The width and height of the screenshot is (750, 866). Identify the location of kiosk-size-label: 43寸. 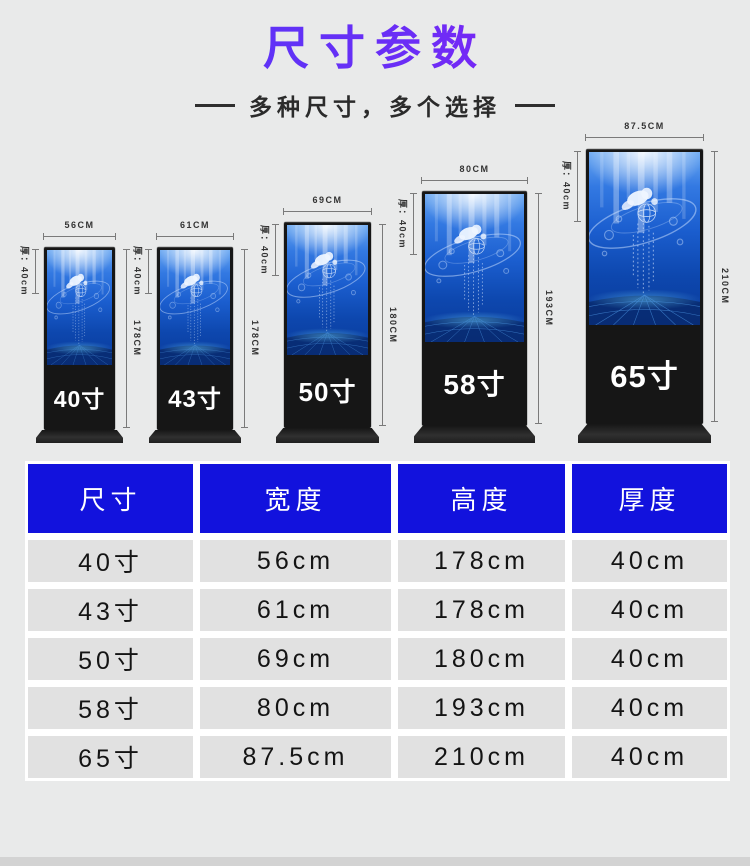
(195, 399).